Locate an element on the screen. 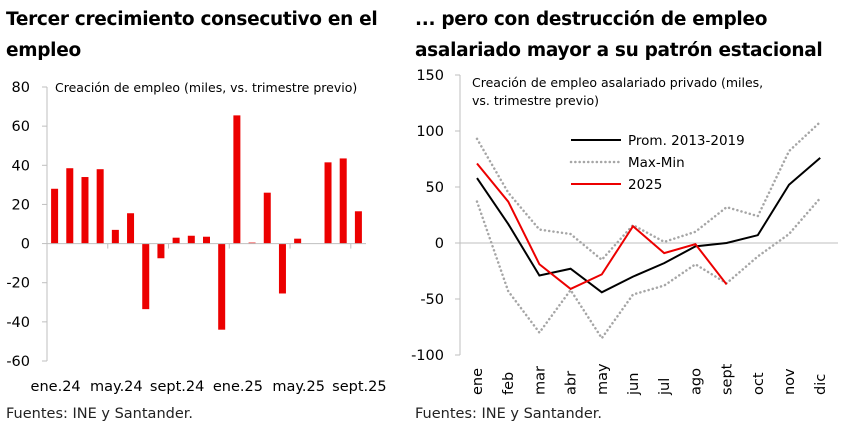 Image resolution: width=853 pixels, height=441 pixels. bar-nov.24 is located at coordinates (206, 240).